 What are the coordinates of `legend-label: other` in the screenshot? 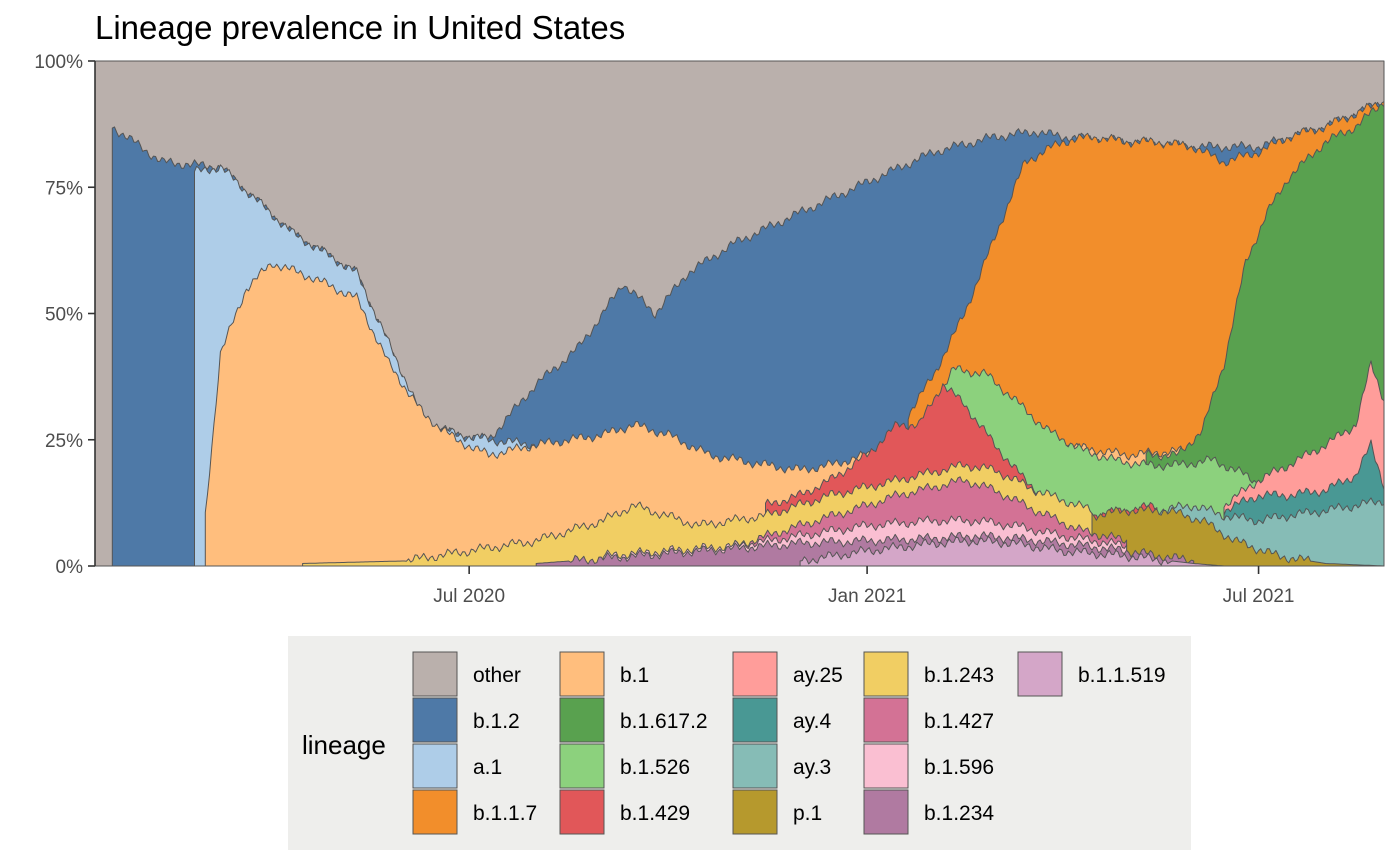 It's located at (497, 675).